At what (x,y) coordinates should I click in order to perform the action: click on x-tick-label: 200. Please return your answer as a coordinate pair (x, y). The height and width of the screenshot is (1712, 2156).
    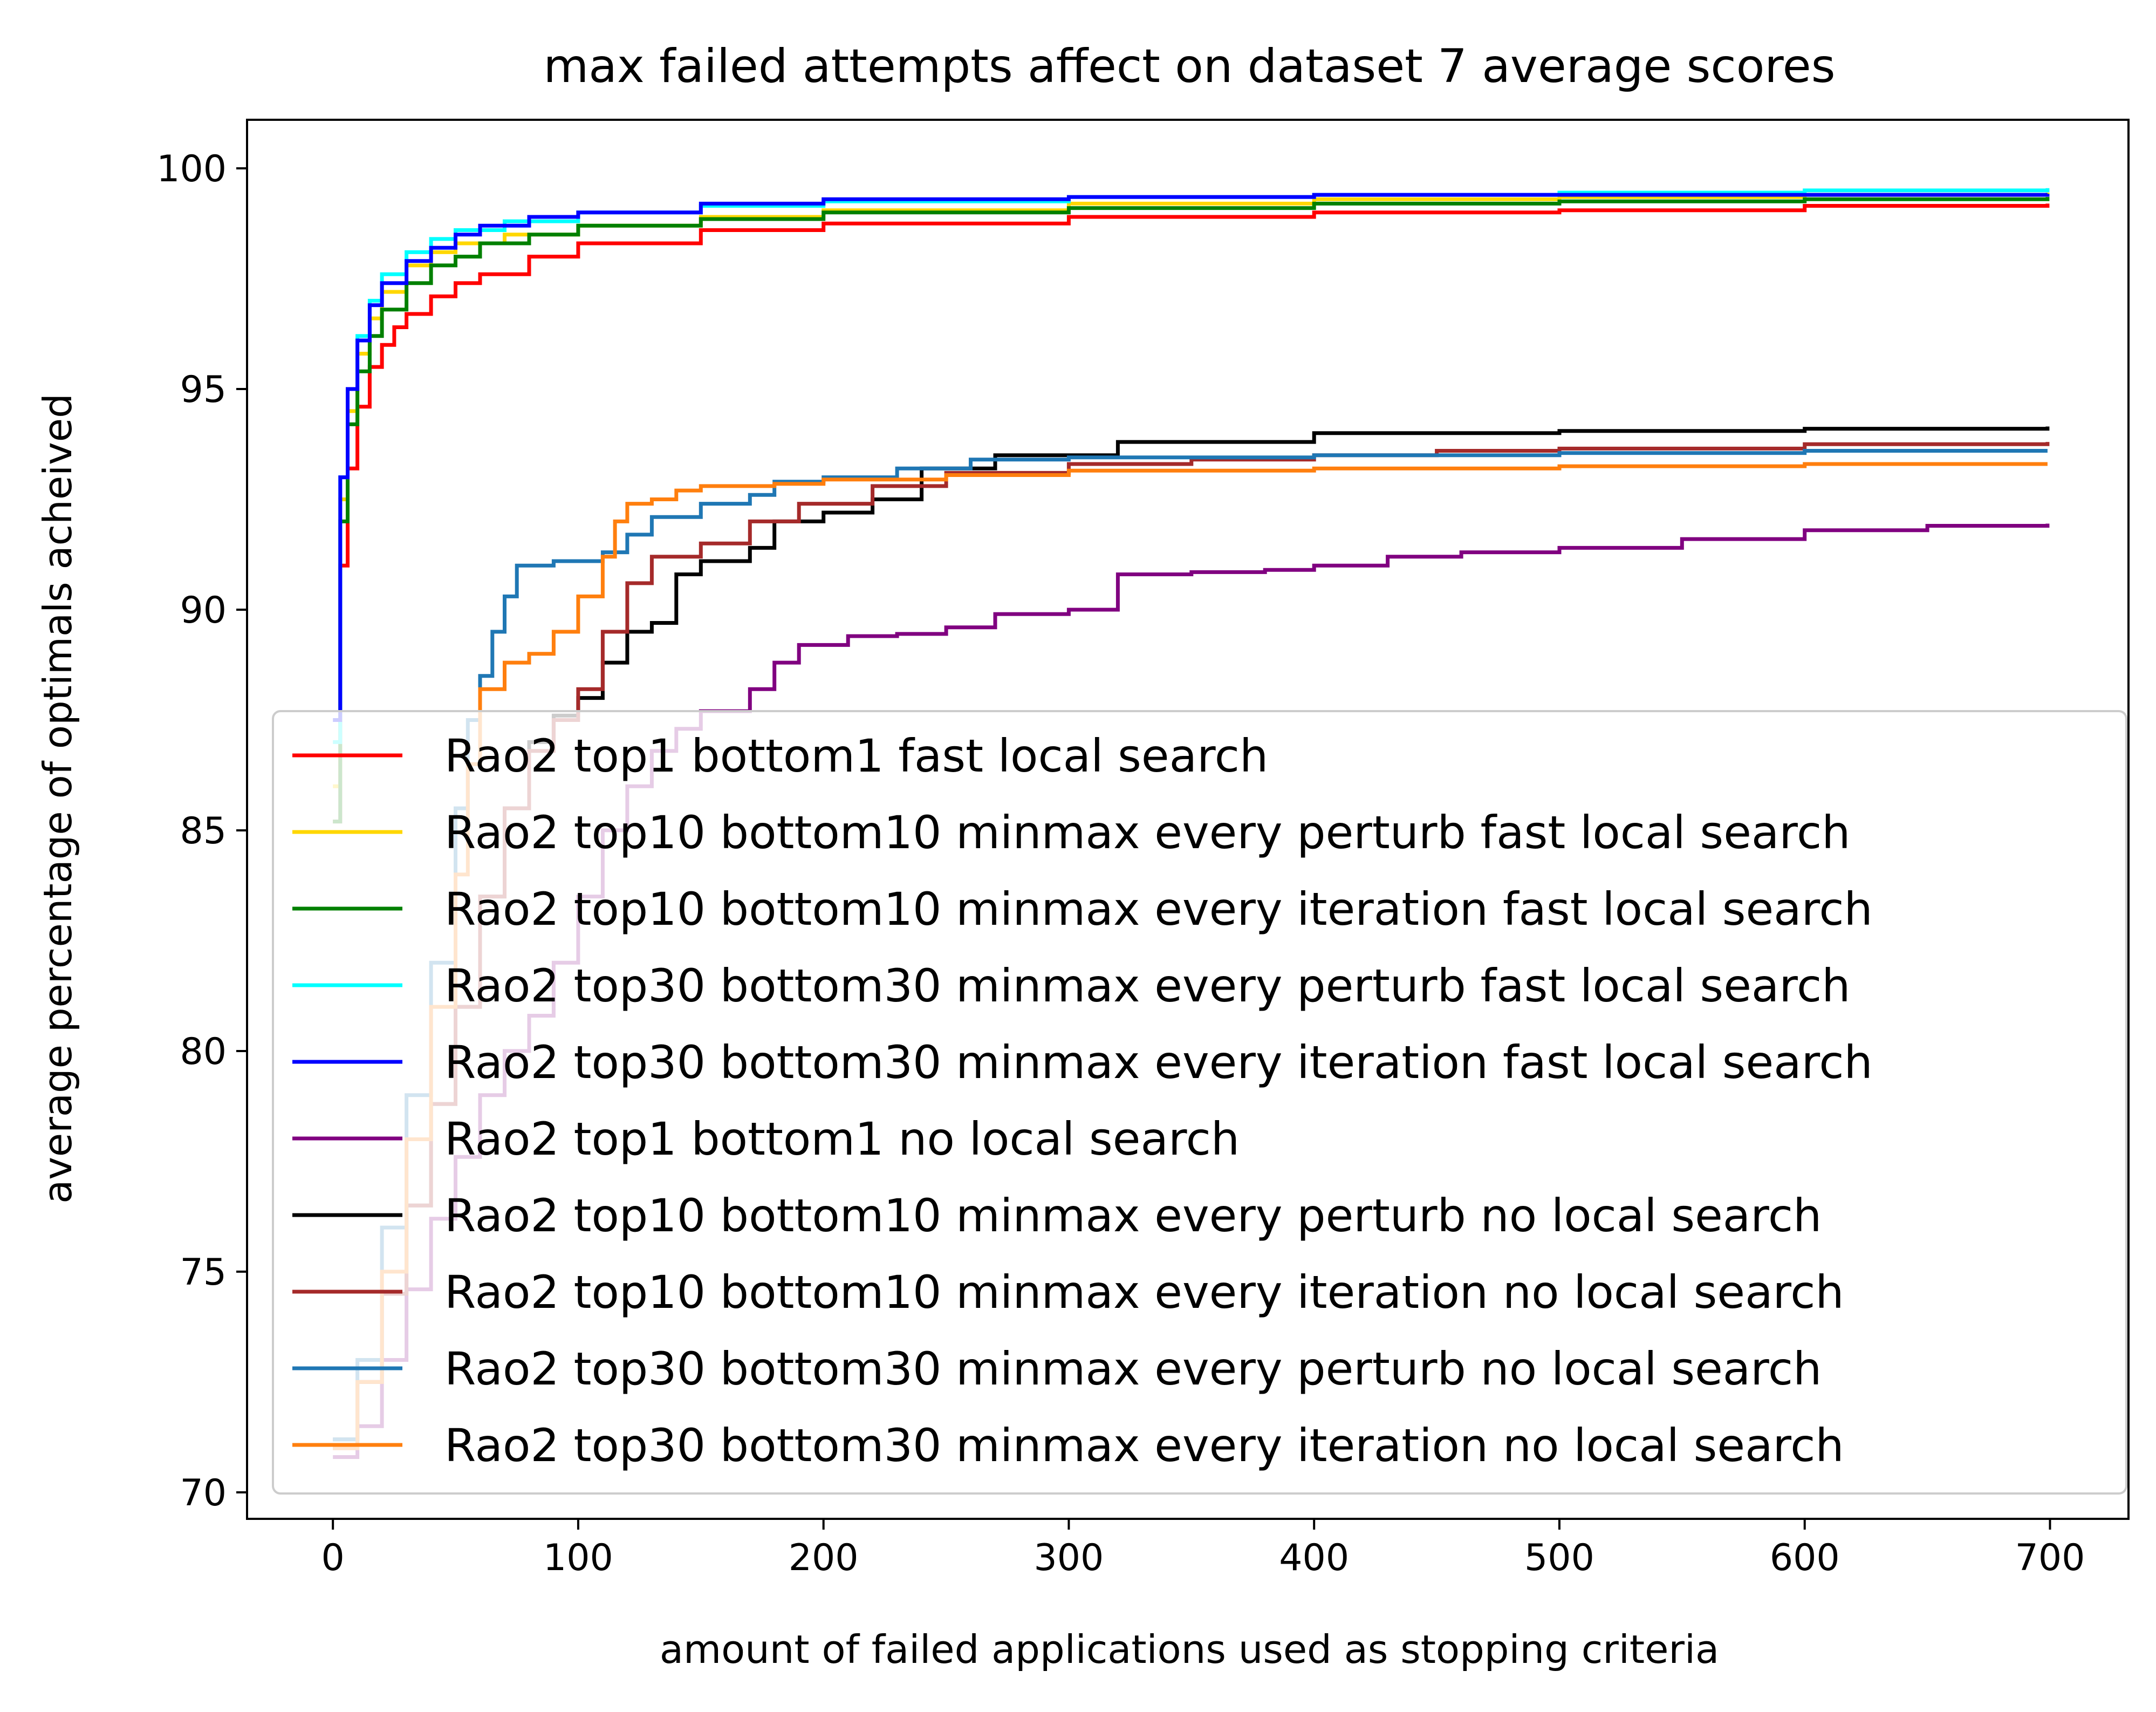
    Looking at the image, I should click on (824, 1558).